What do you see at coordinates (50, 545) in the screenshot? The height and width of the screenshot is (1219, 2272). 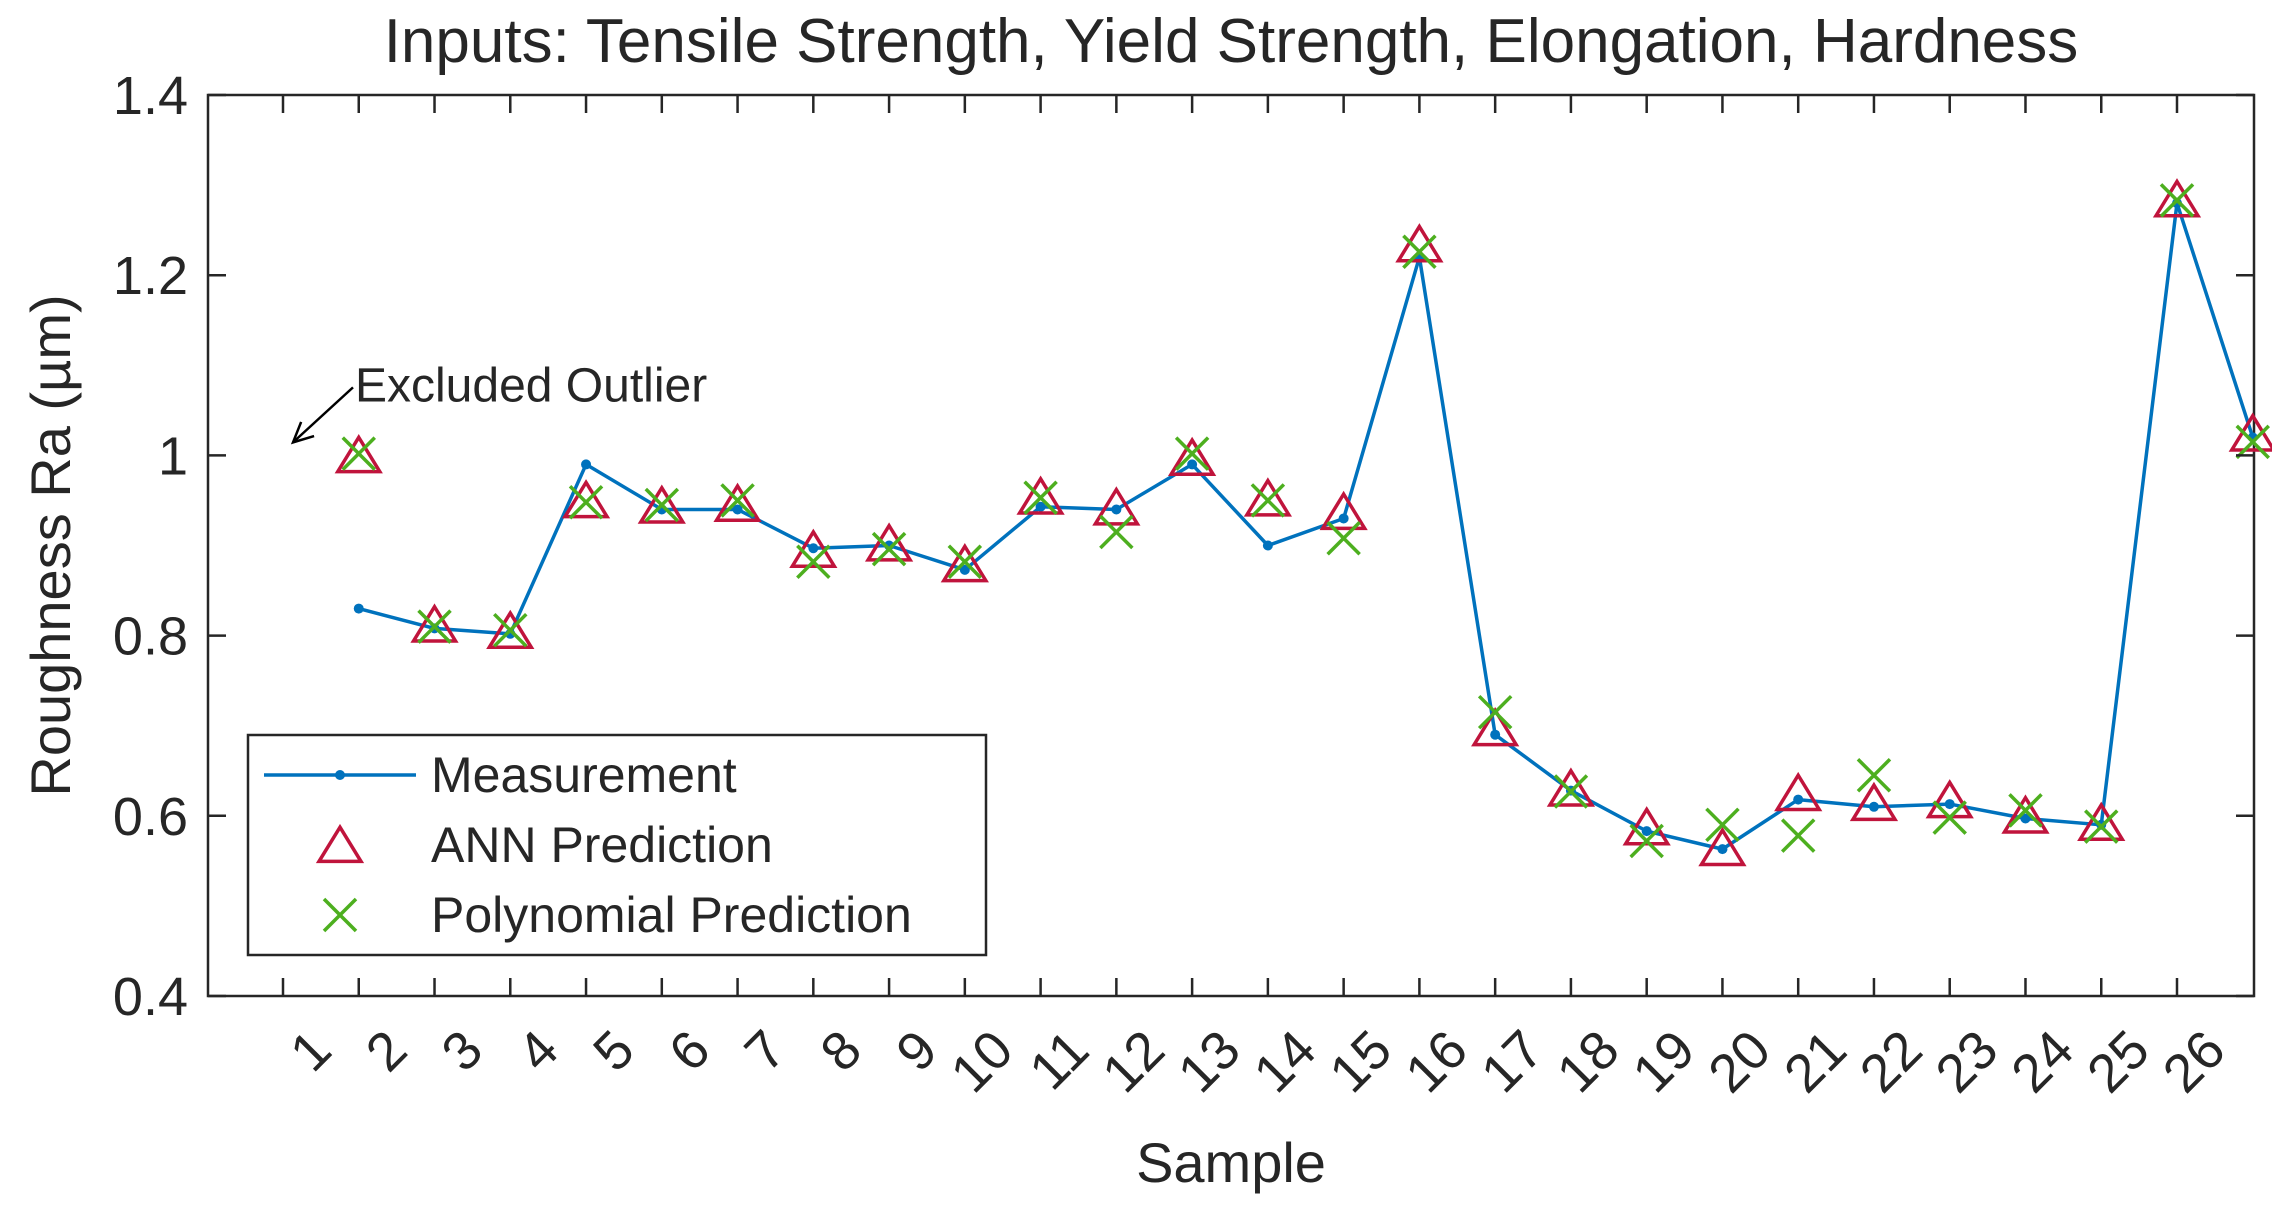 I see `y-axis-label: Roughness Ra (µm)` at bounding box center [50, 545].